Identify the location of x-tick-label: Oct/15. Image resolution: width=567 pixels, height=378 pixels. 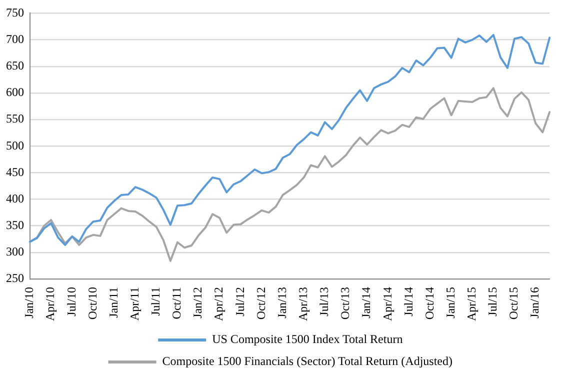
(513, 303).